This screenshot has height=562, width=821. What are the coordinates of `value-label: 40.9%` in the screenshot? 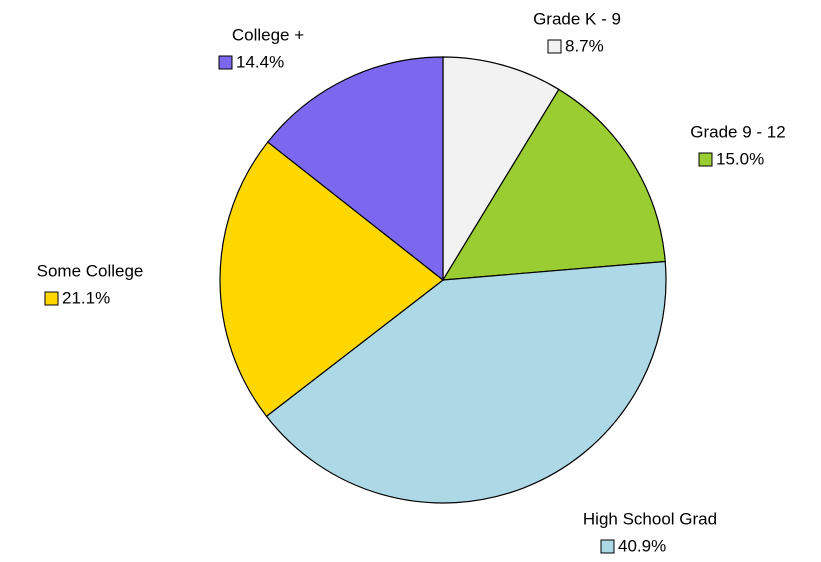 It's located at (642, 545).